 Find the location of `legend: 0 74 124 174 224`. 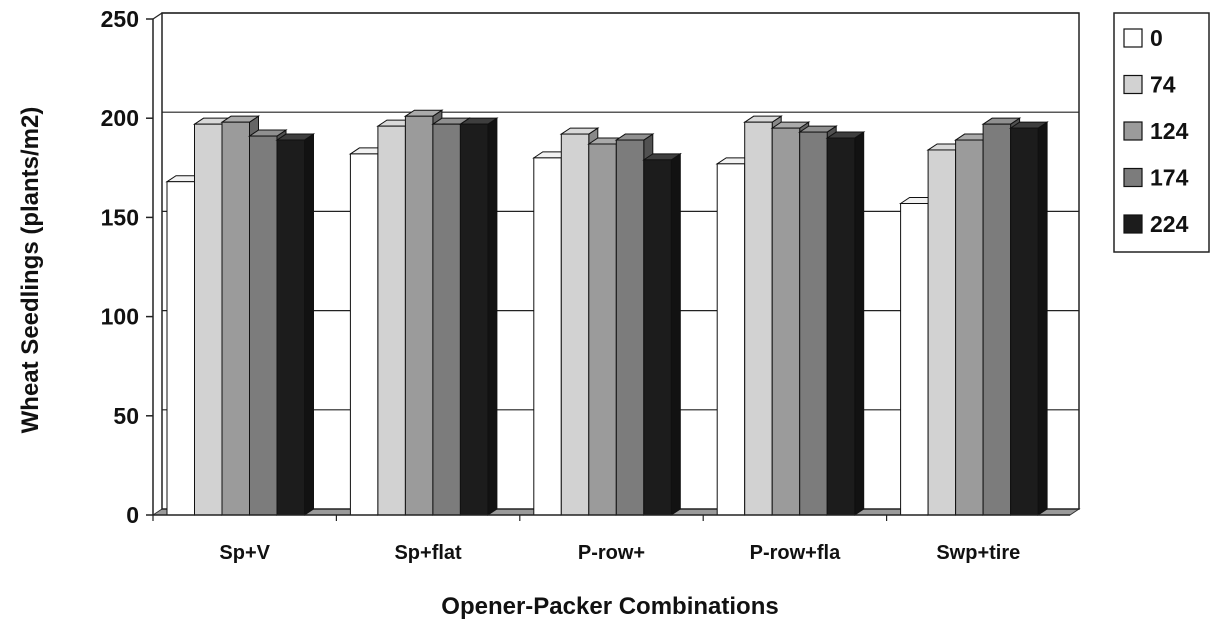

legend: 0 74 124 174 224 is located at coordinates (1161, 132).